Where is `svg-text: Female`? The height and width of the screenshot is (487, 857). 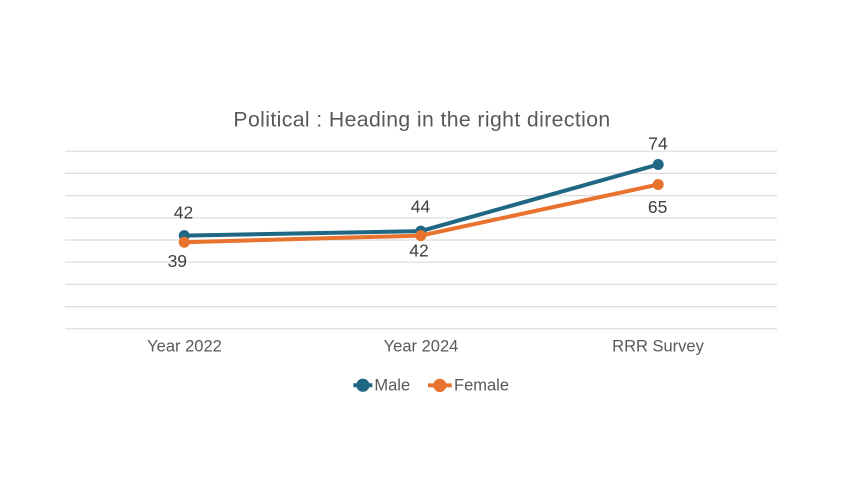
svg-text: Female is located at coordinates (481, 385).